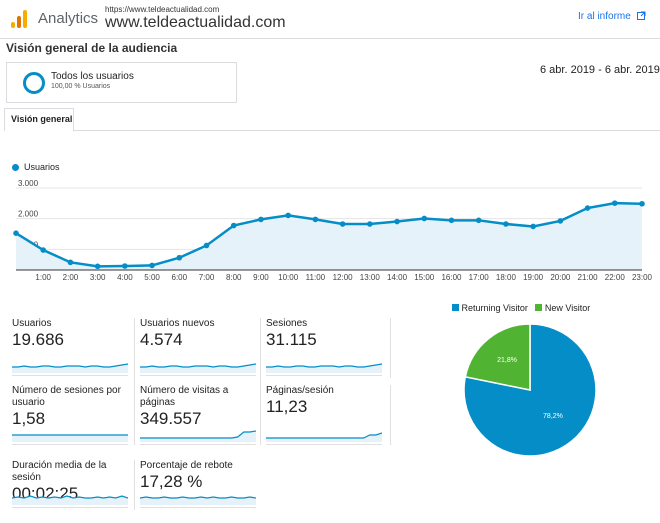 This screenshot has width=660, height=523. What do you see at coordinates (184, 396) in the screenshot?
I see `metric-label: Número de visitas a páginas` at bounding box center [184, 396].